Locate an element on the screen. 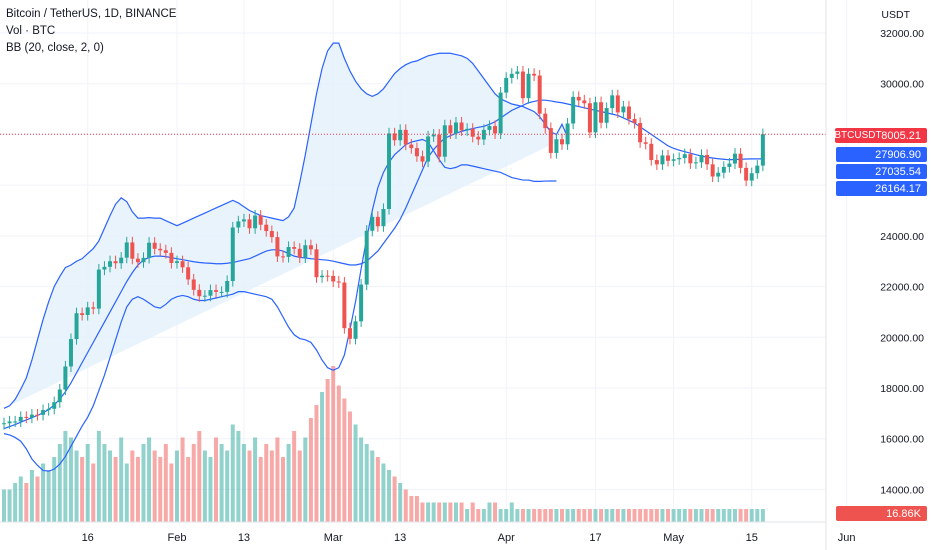  bollinger-indicator-label: BB (20, close, 2, 0) is located at coordinates (55, 48).